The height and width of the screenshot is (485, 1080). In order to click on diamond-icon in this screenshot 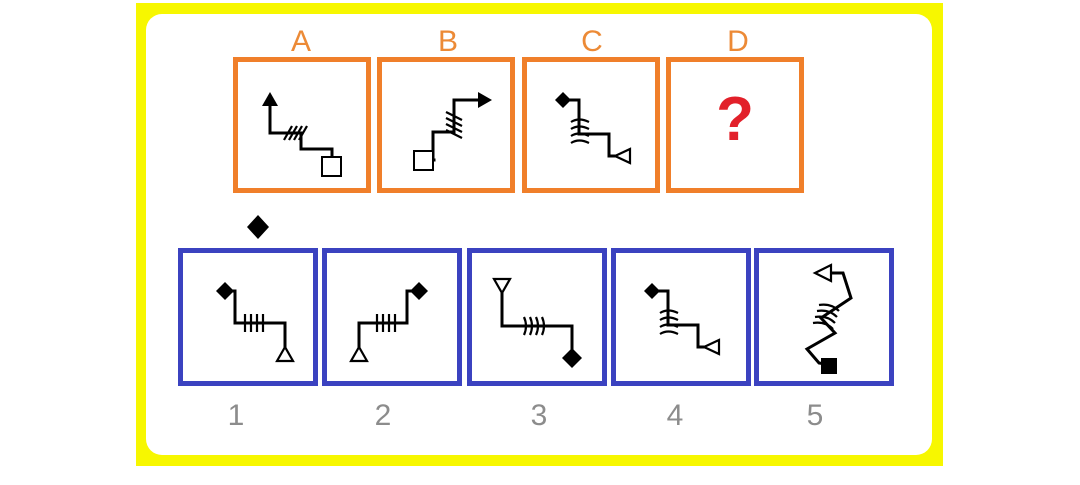, I will do `click(258, 227)`.